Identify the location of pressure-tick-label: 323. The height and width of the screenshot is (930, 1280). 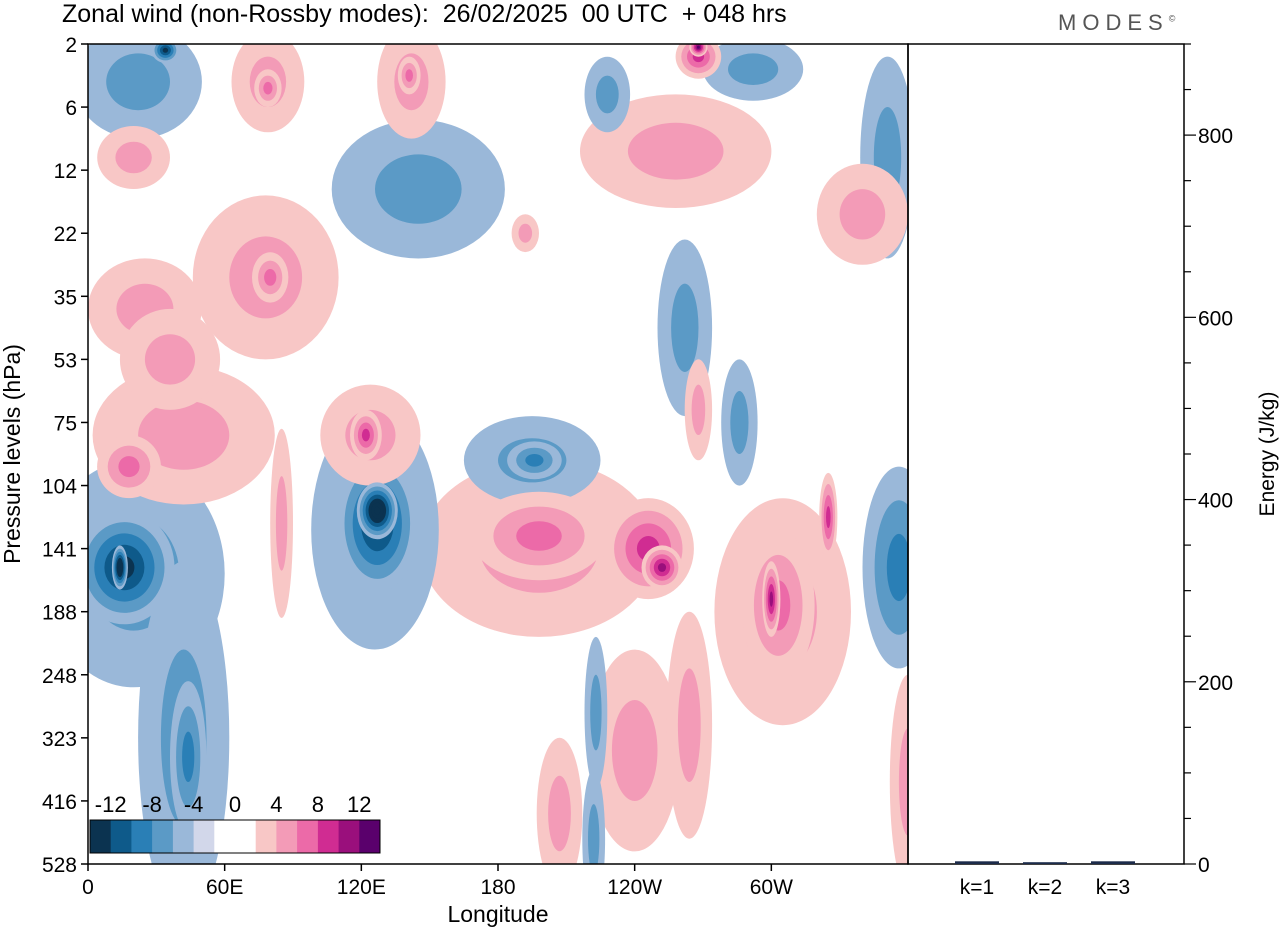
(59, 739).